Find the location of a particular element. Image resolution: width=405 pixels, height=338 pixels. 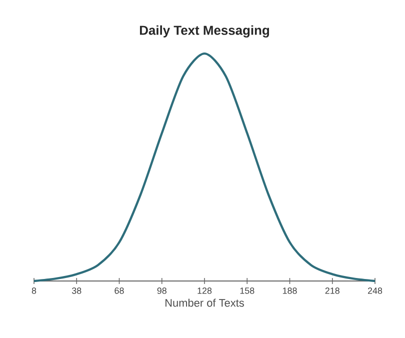

x-tick-label: 158 is located at coordinates (247, 291).